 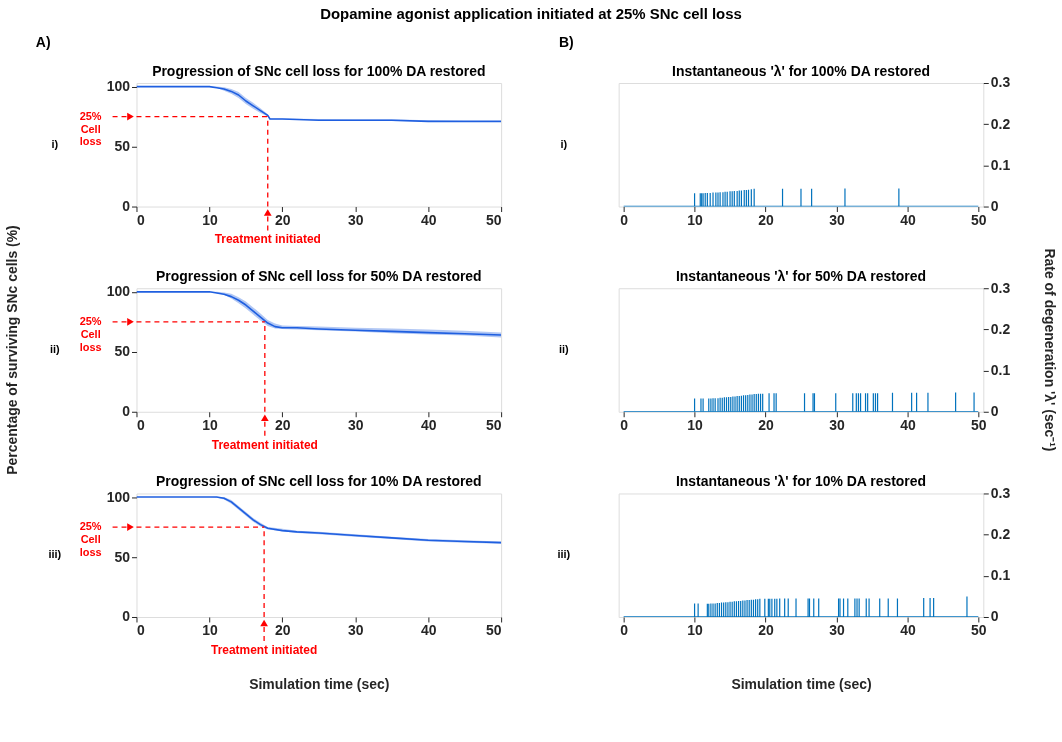 What do you see at coordinates (801, 481) in the screenshot?
I see `chart-title: Instantaneous 'λ' for 10% DA restored` at bounding box center [801, 481].